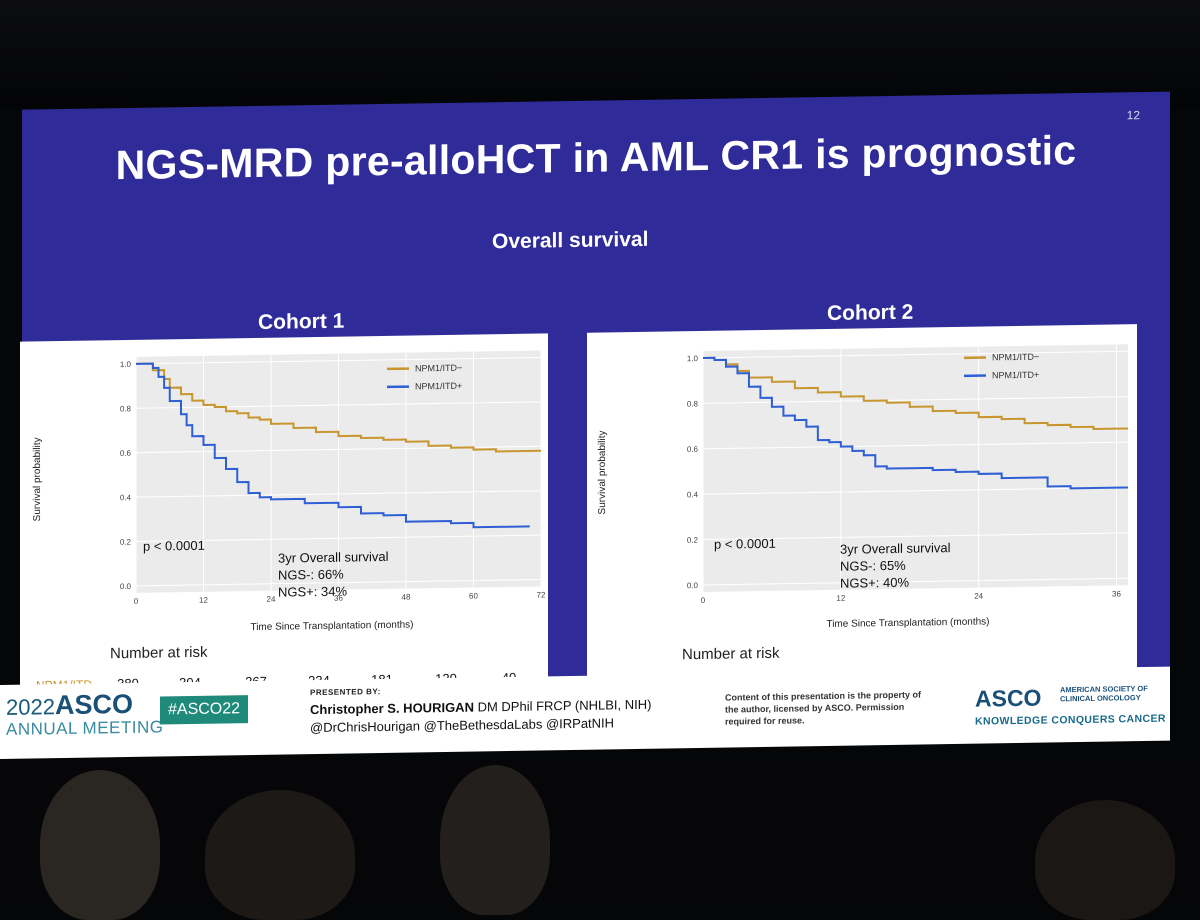 The width and height of the screenshot is (1200, 920). Describe the element at coordinates (874, 583) in the screenshot. I see `survival-summary-line: NGS+: 40%` at that location.